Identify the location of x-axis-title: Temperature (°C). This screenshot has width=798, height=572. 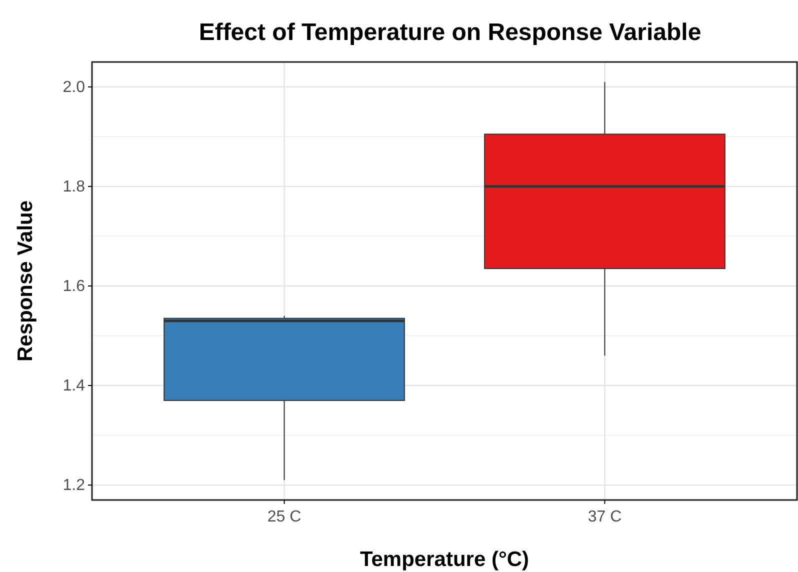
(445, 559).